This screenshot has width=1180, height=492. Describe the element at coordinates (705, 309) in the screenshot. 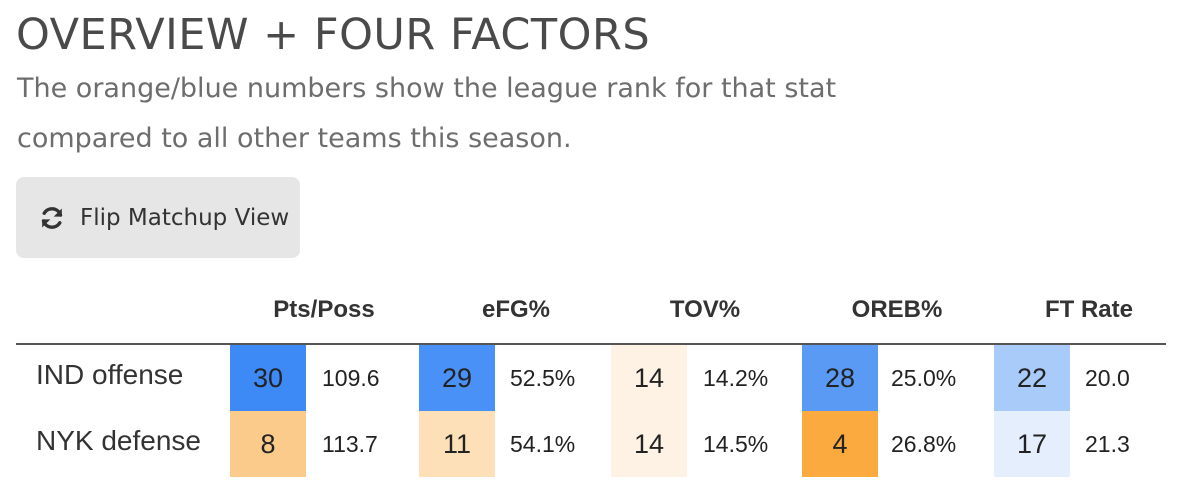

I see `column-header-tov: TOV%` at that location.